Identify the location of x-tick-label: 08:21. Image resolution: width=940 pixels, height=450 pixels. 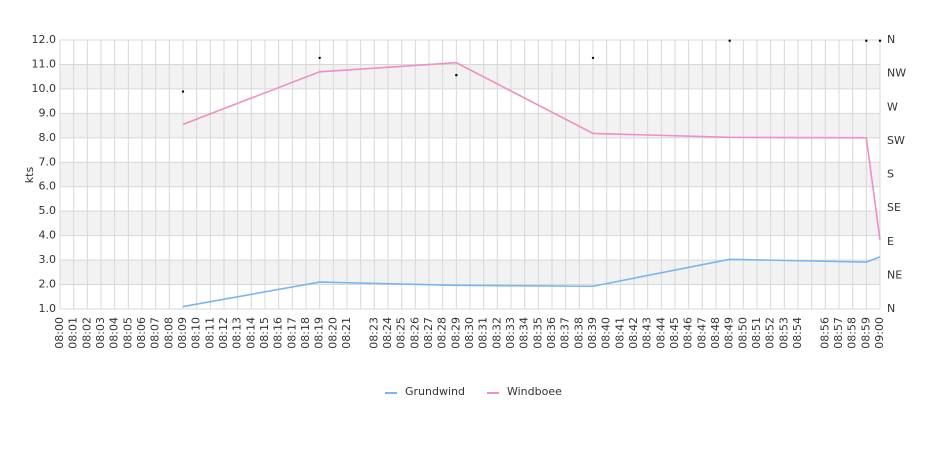
(346, 333).